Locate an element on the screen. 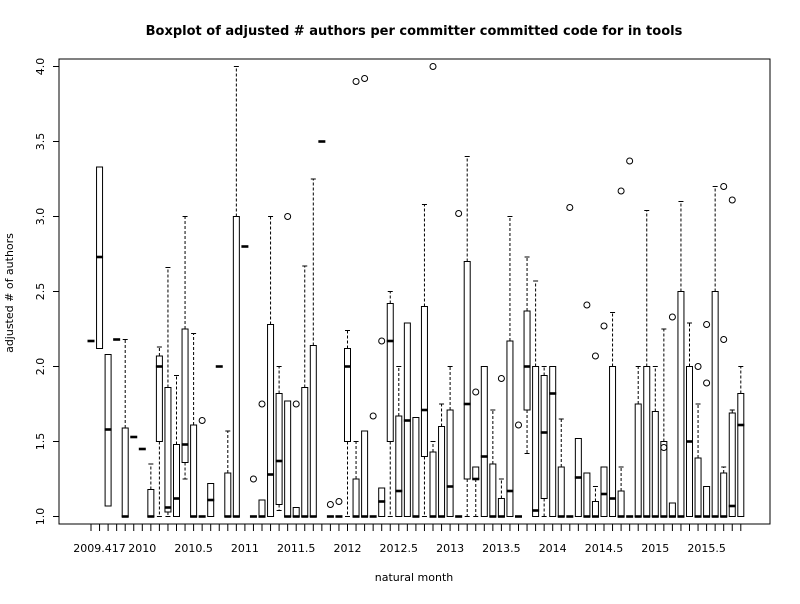 This screenshot has width=800, height=604. x-tick-label: 2012.5 is located at coordinates (399, 548).